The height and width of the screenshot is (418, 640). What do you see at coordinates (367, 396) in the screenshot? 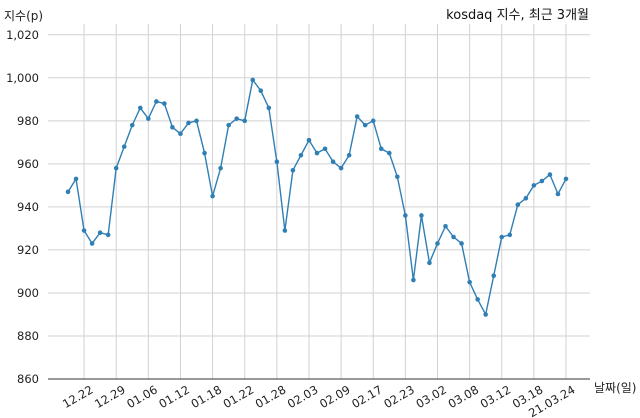
I see `x-tick-label: 02.17` at bounding box center [367, 396].